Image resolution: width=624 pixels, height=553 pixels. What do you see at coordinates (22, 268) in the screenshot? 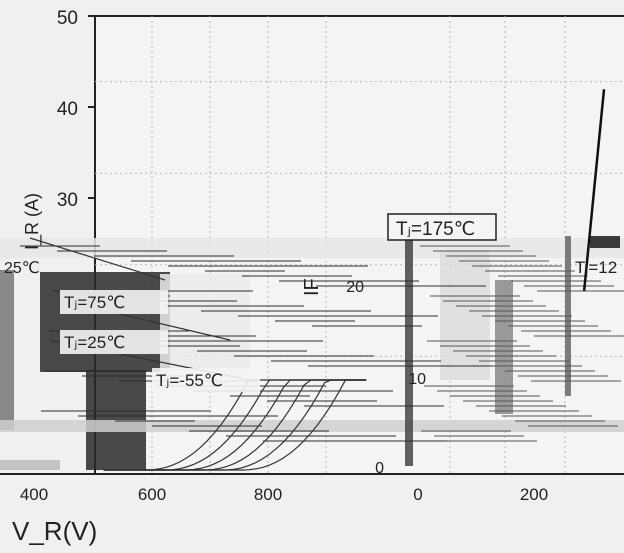
I see `annotation-label: 25℃` at bounding box center [22, 268].